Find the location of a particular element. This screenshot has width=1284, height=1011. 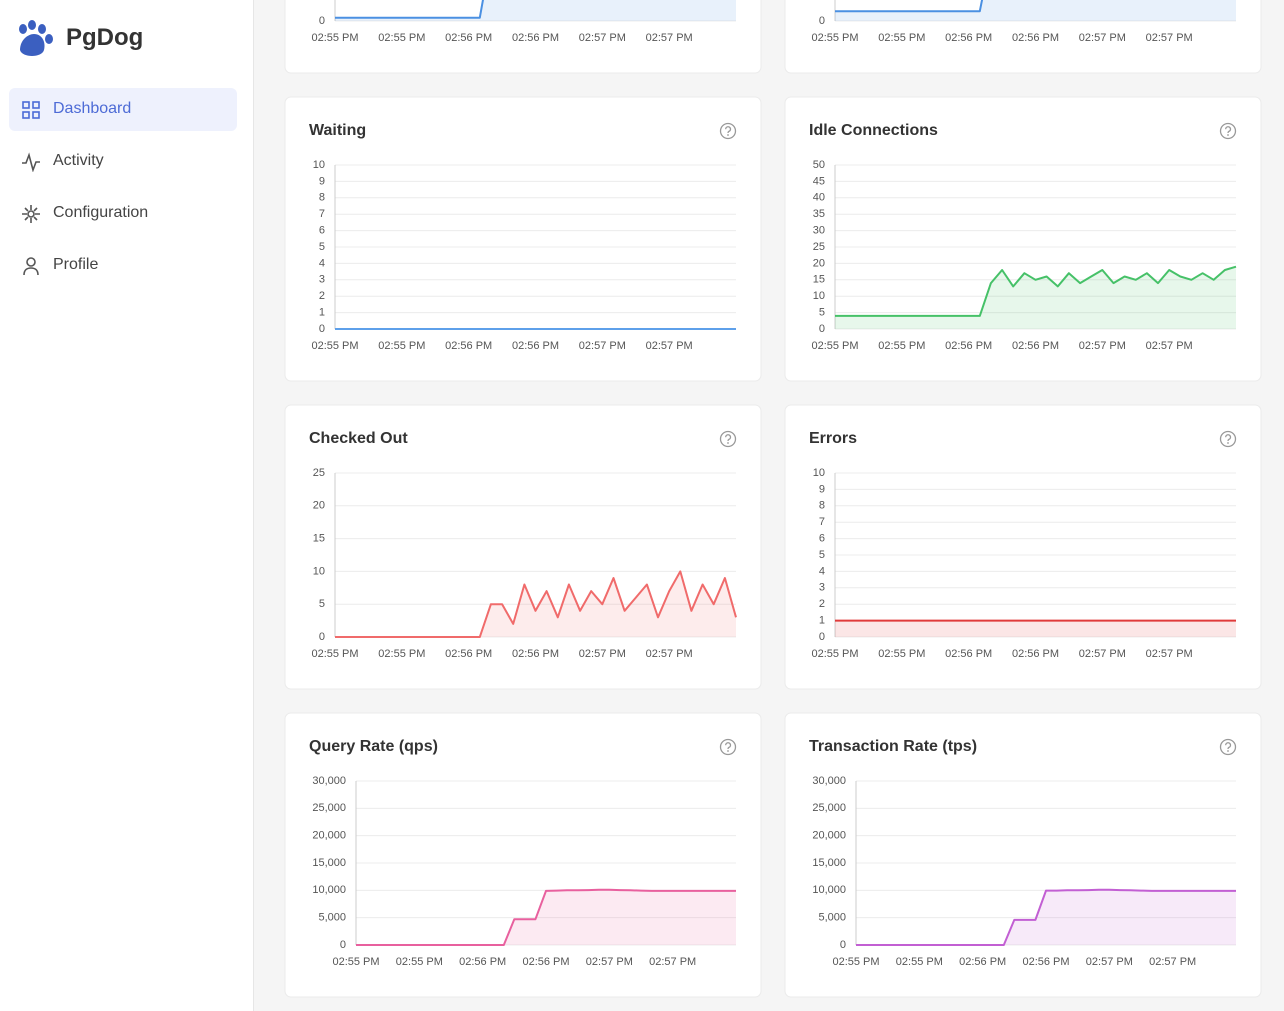

chart-title: Idle Connections is located at coordinates (873, 130).